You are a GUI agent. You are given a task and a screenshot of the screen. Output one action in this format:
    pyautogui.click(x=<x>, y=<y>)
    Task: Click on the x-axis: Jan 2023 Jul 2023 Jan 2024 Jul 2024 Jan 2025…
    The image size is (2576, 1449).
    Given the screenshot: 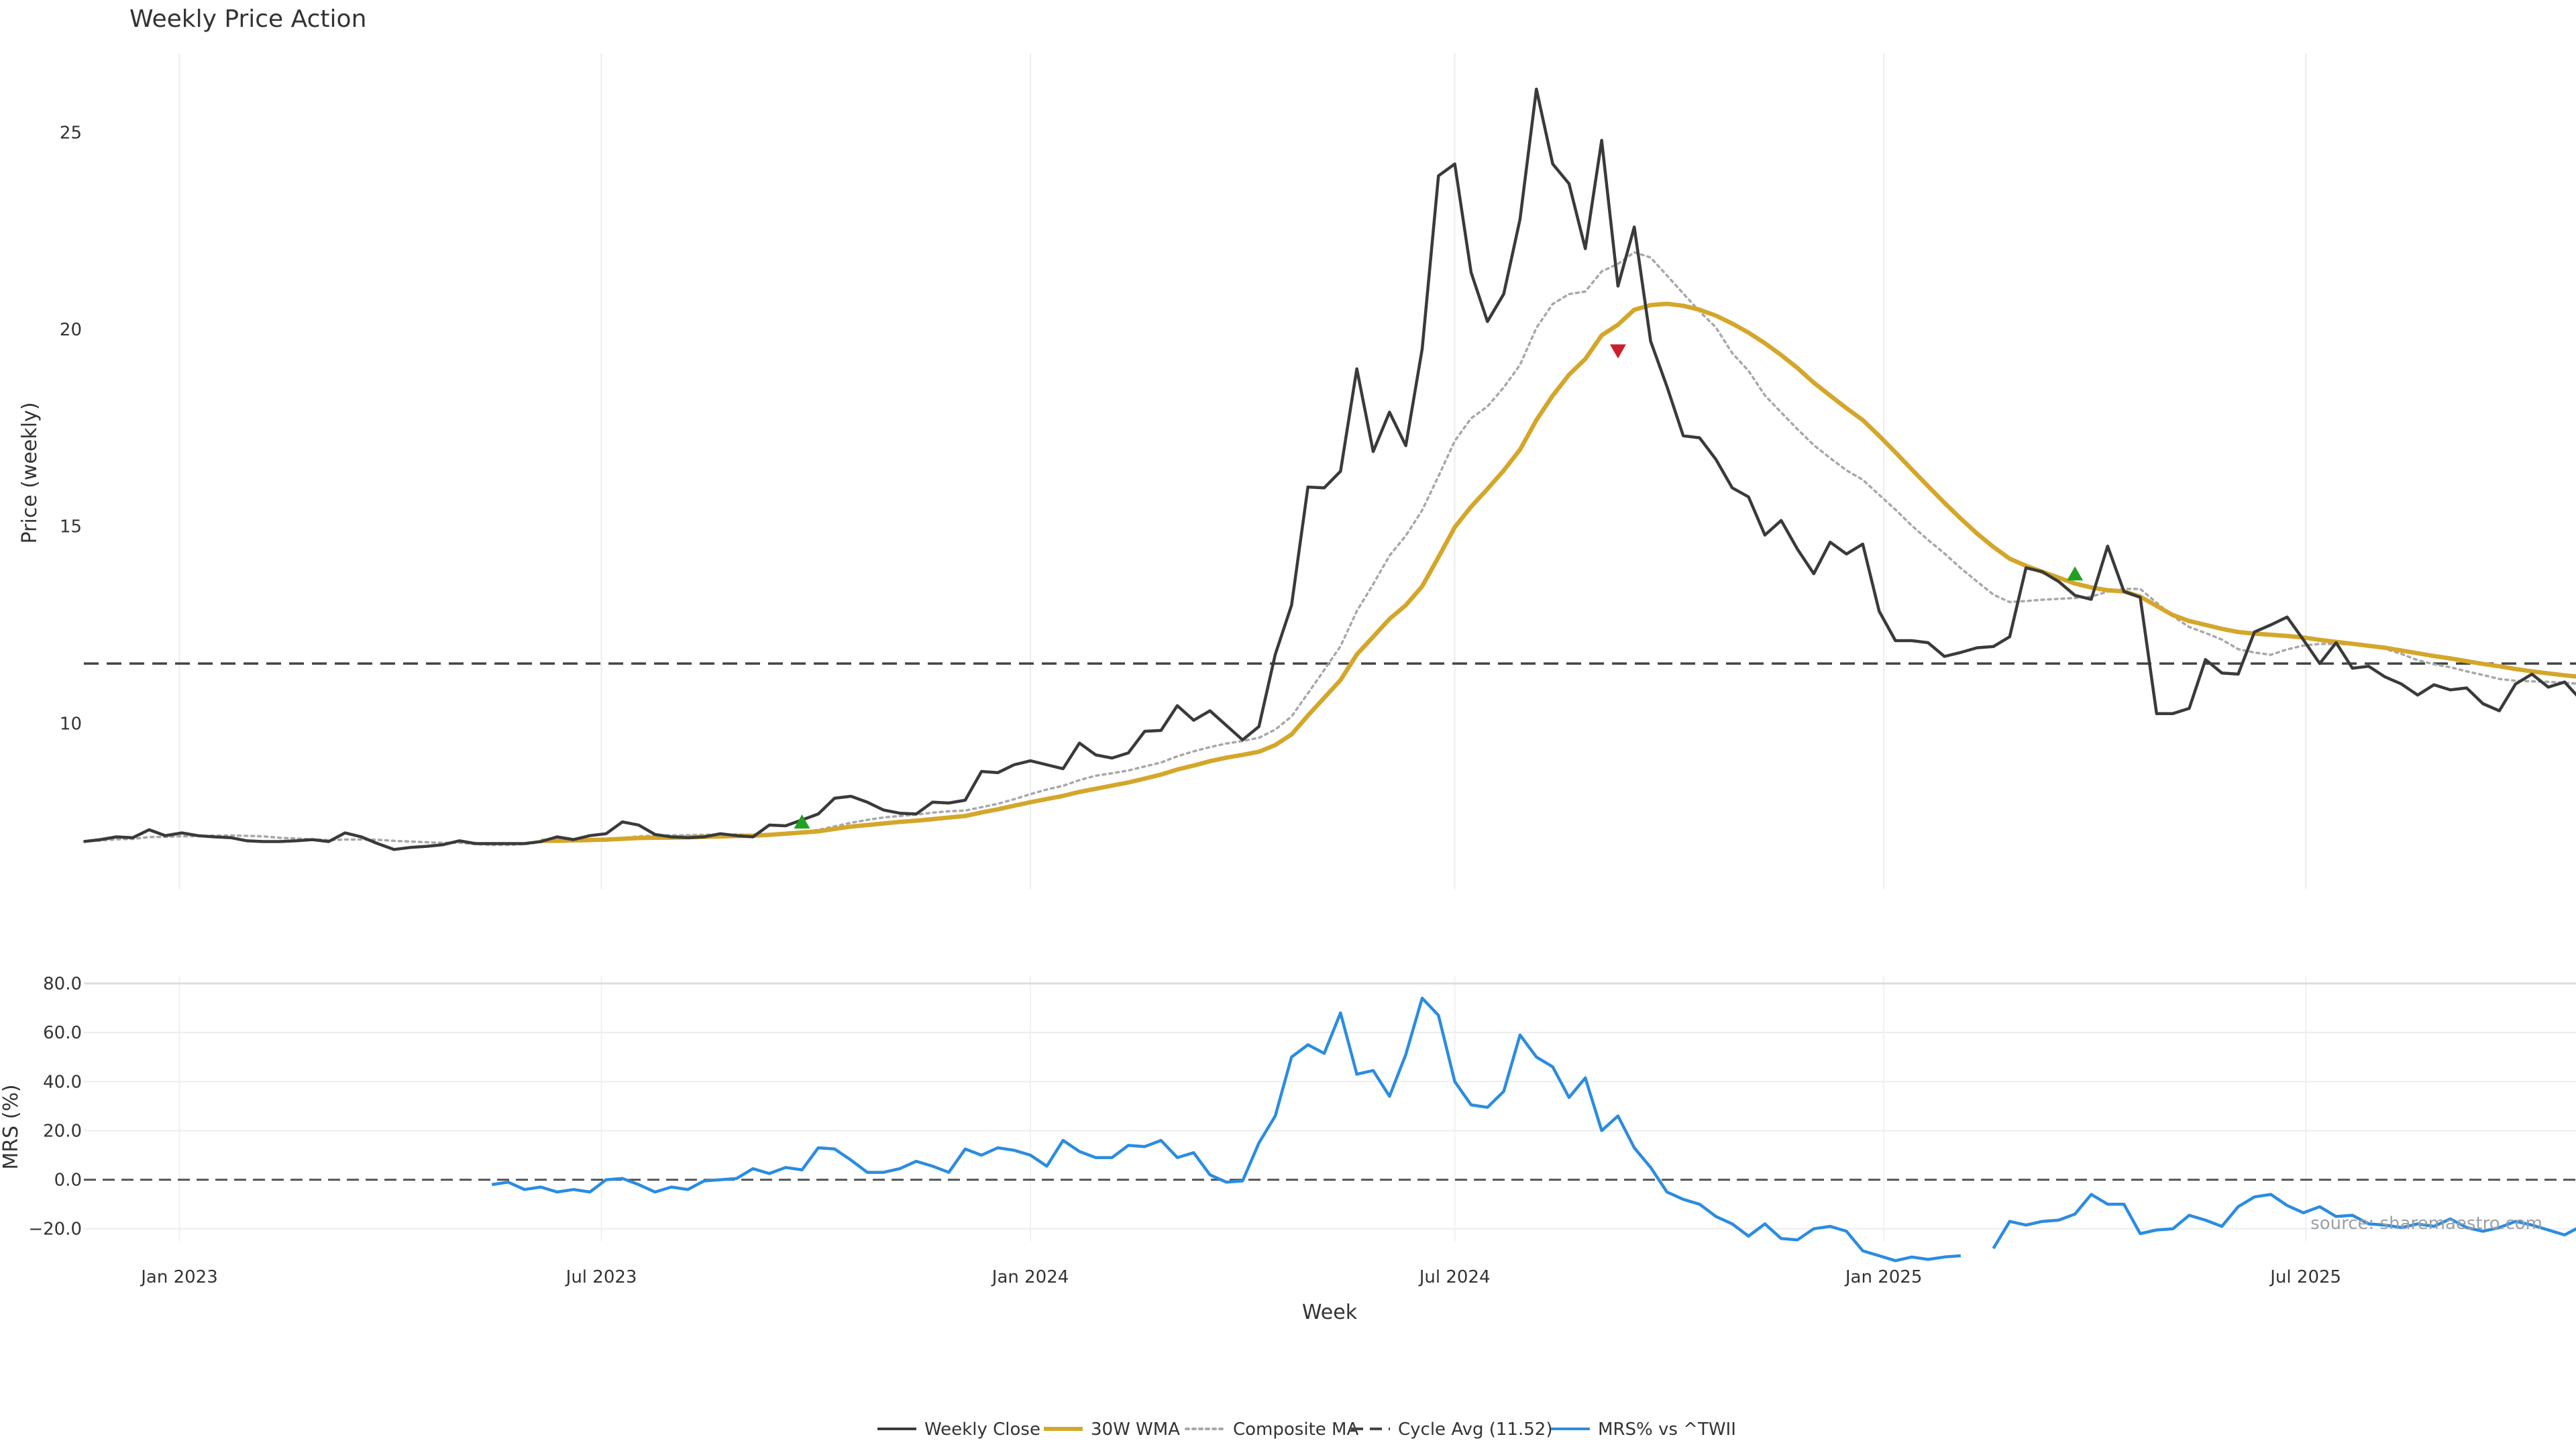 What is the action you would take?
    pyautogui.click(x=1240, y=1277)
    